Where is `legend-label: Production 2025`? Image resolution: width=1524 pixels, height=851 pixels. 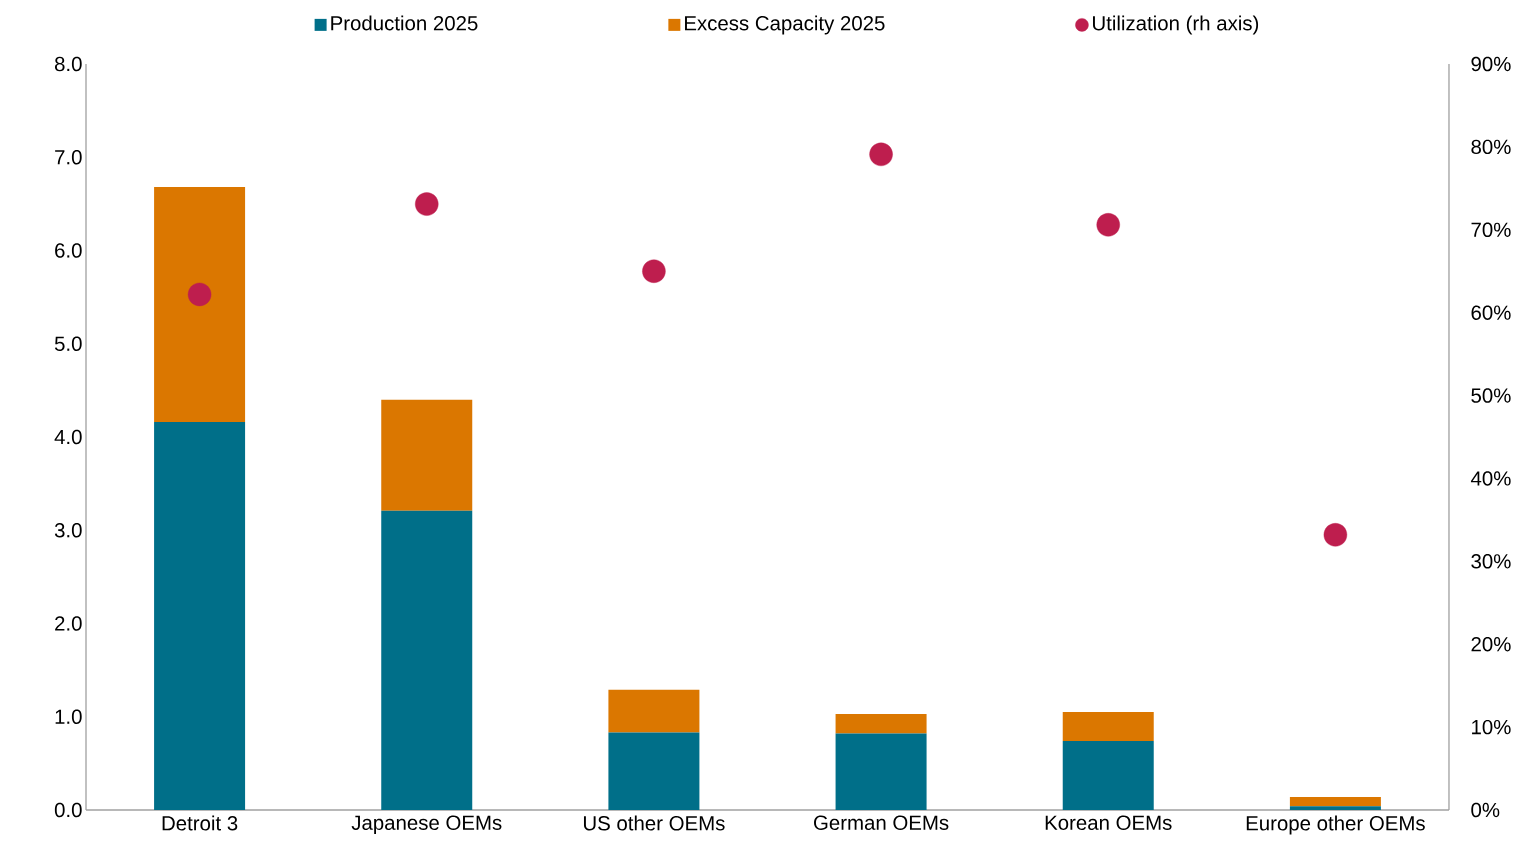
legend-label: Production 2025 is located at coordinates (404, 23).